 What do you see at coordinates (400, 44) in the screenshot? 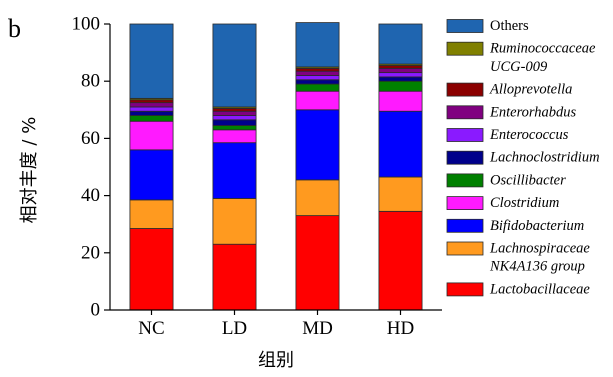
I see `bar-hd-others` at bounding box center [400, 44].